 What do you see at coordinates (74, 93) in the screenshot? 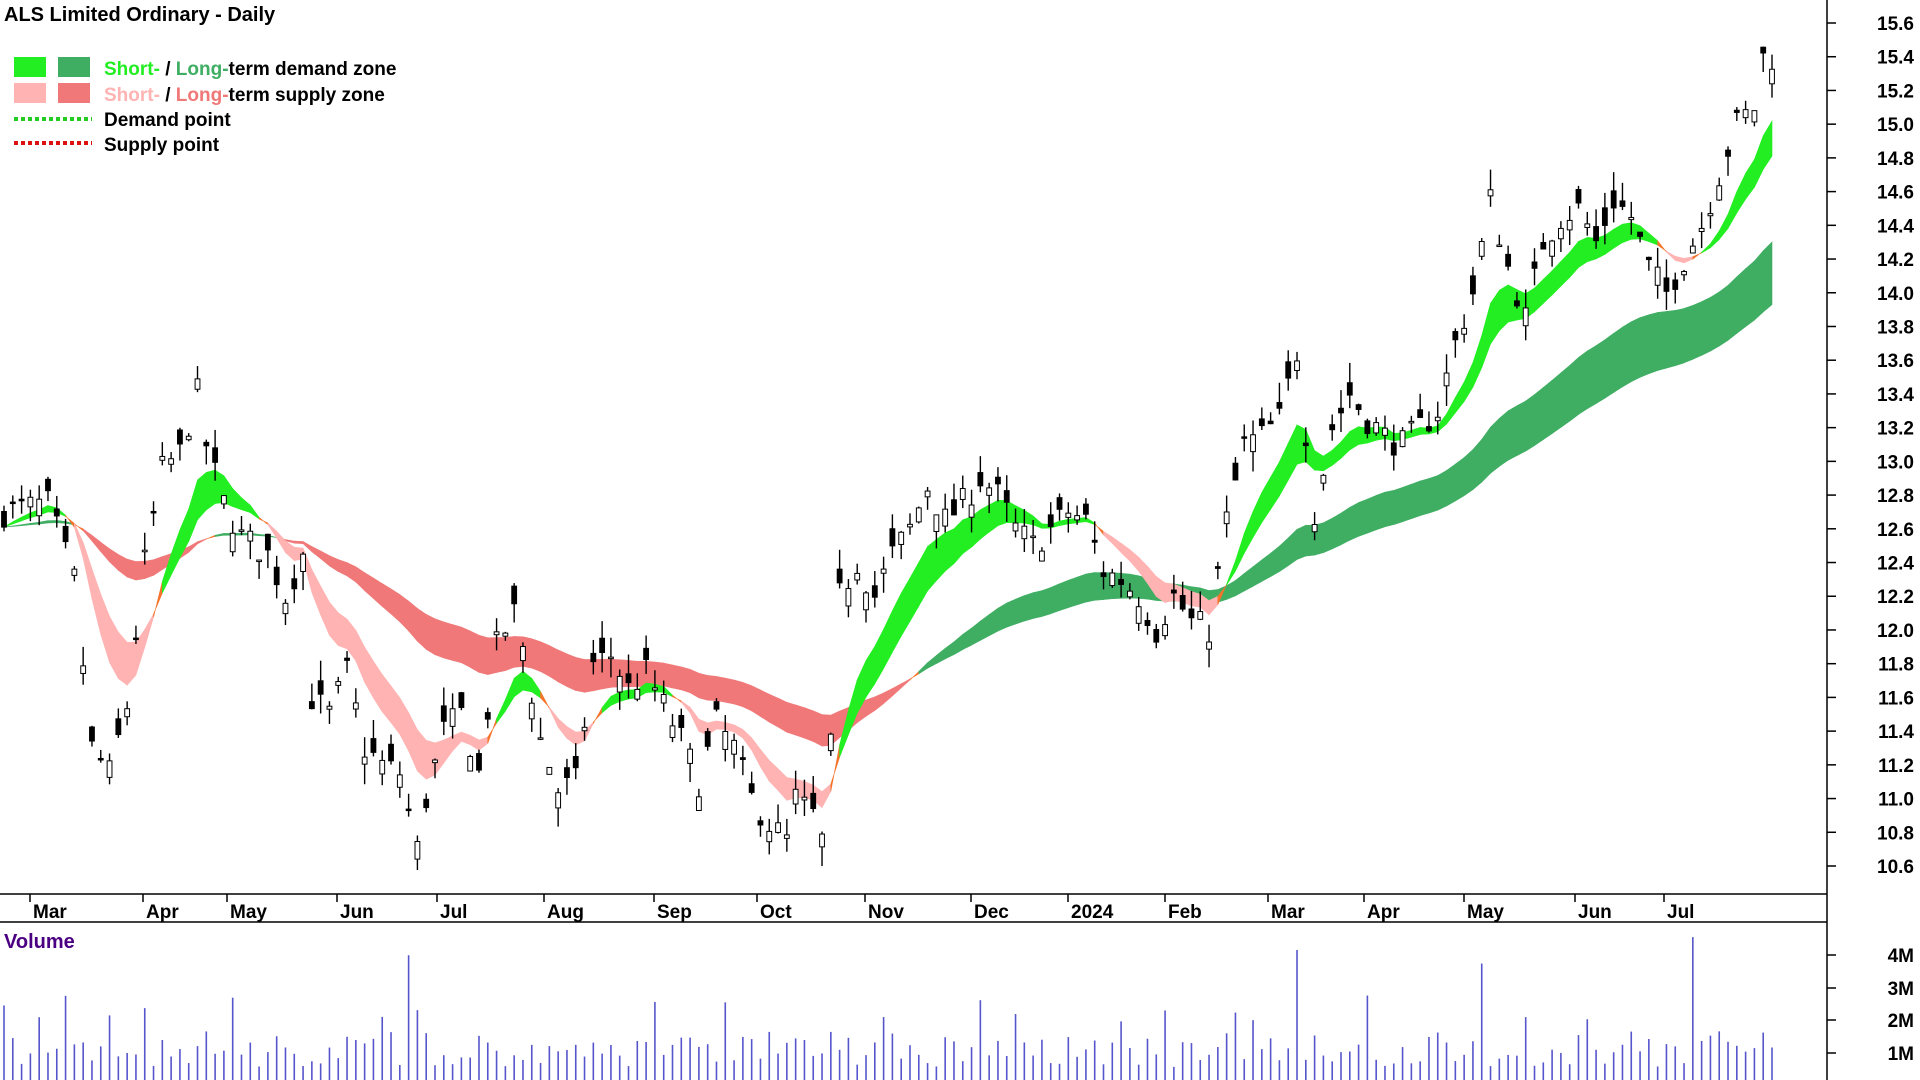
I see `legend-swatch-long-supply` at bounding box center [74, 93].